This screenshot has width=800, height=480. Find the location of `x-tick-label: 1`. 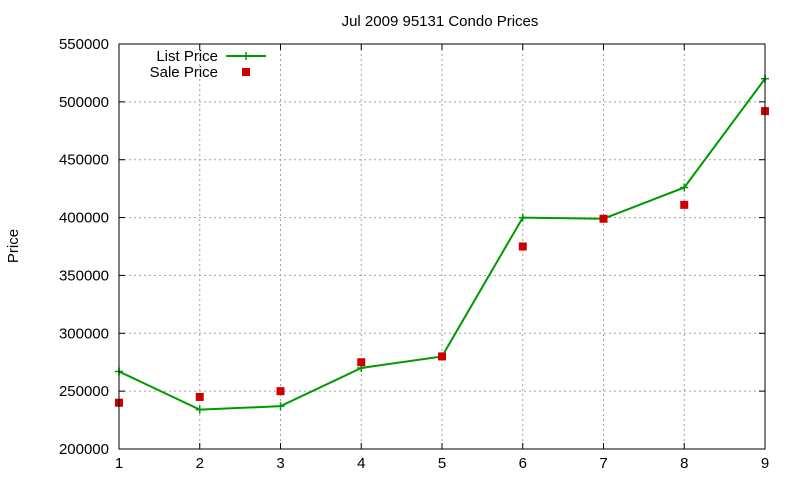

x-tick-label: 1 is located at coordinates (119, 463).